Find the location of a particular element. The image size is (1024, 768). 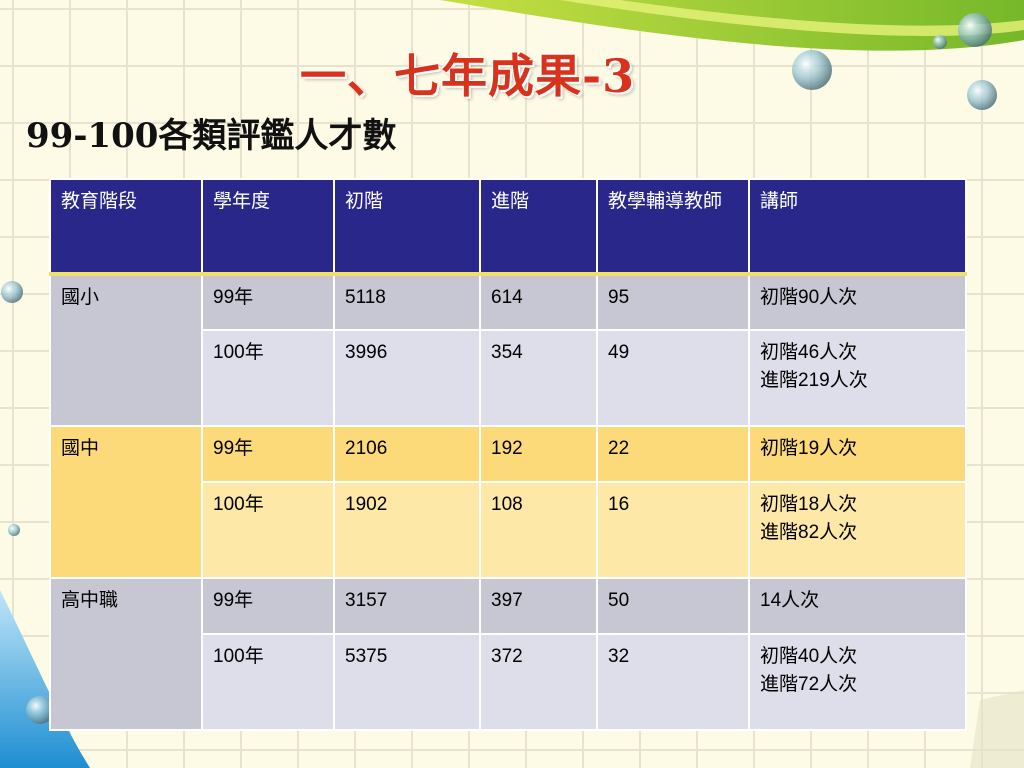

table-header-row: 教育階段 學年度 初階 進階 教學輔導教師 講師 is located at coordinates (508, 227).